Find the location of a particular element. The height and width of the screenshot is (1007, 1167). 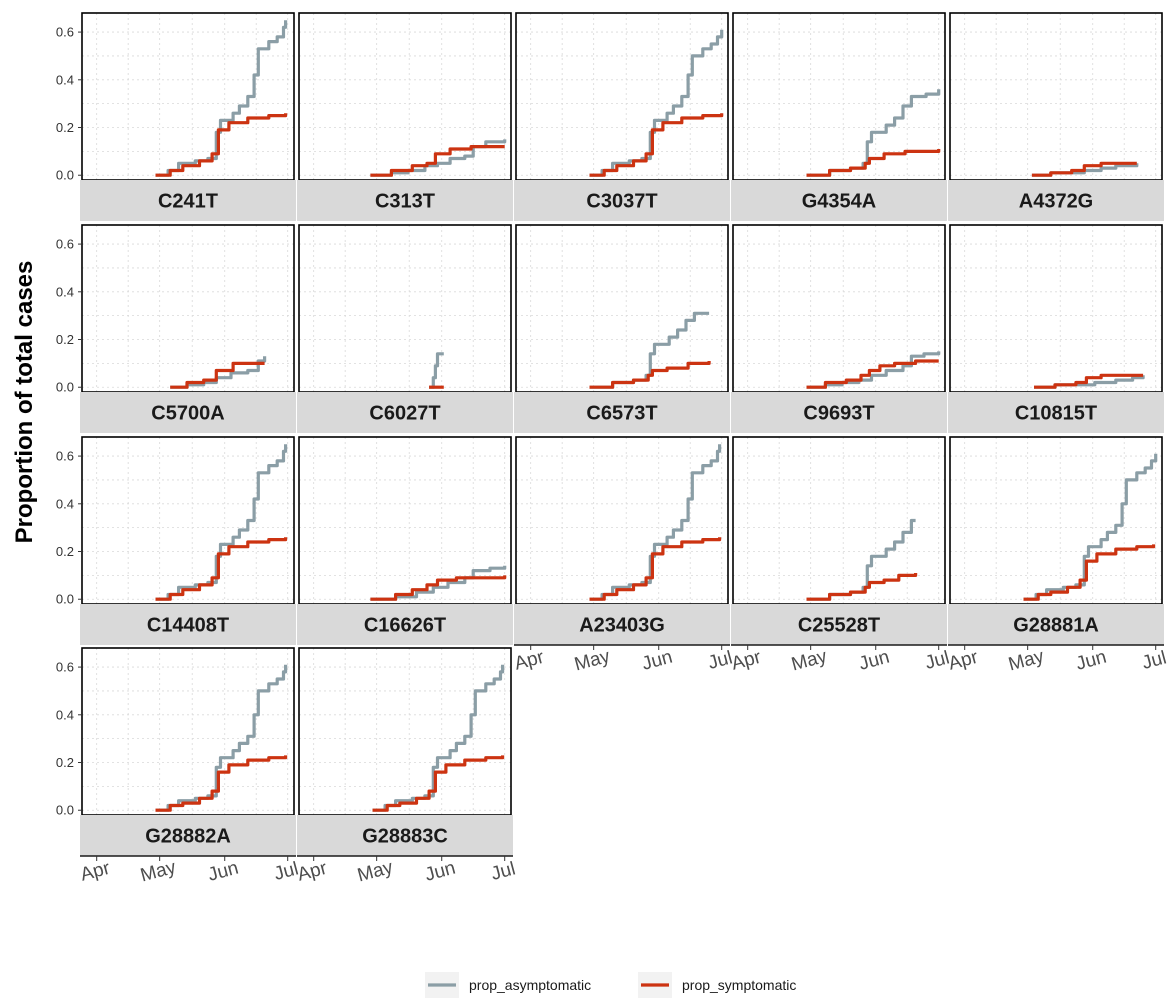

legend-label: prop_symptomatic is located at coordinates (739, 985).